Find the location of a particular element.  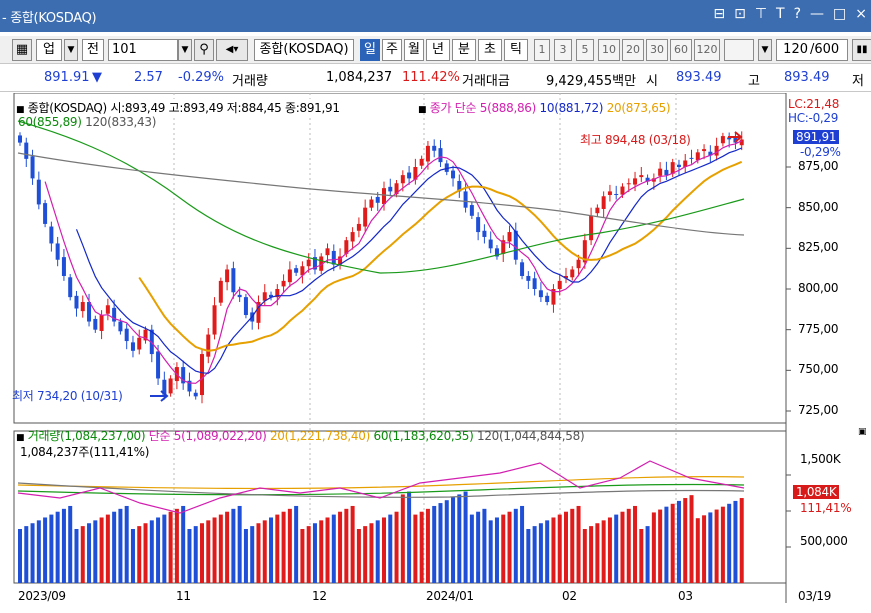

ma-legend-2: 60(855,89) 120(833,43) is located at coordinates (87, 122).